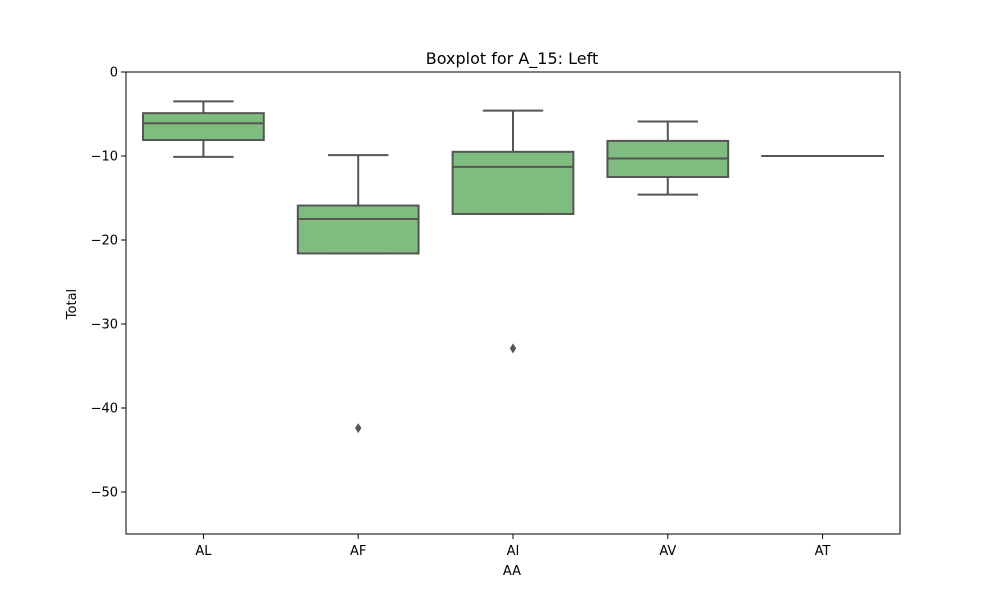 This screenshot has height=600, width=1000. Describe the element at coordinates (104, 493) in the screenshot. I see `y-tick-label: −50` at that location.